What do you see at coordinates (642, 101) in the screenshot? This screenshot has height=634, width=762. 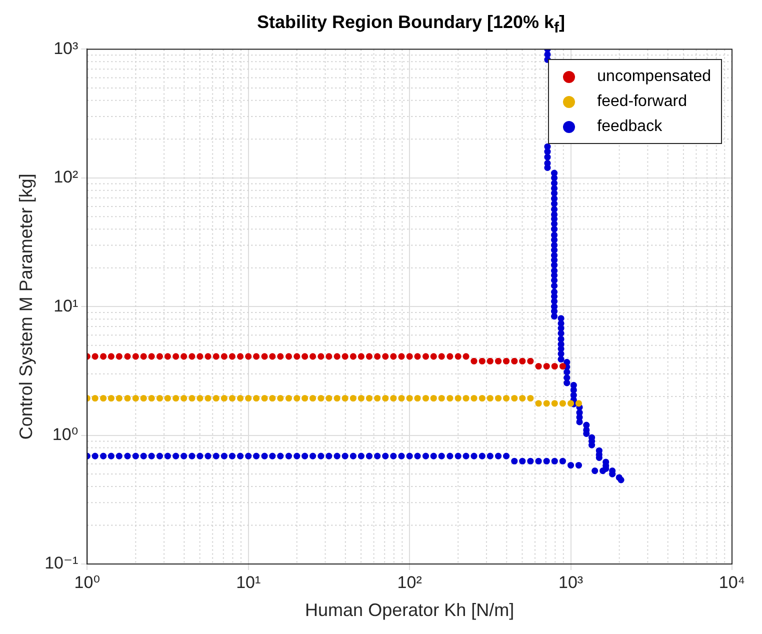 I see `legend-label: feed-forward` at bounding box center [642, 101].